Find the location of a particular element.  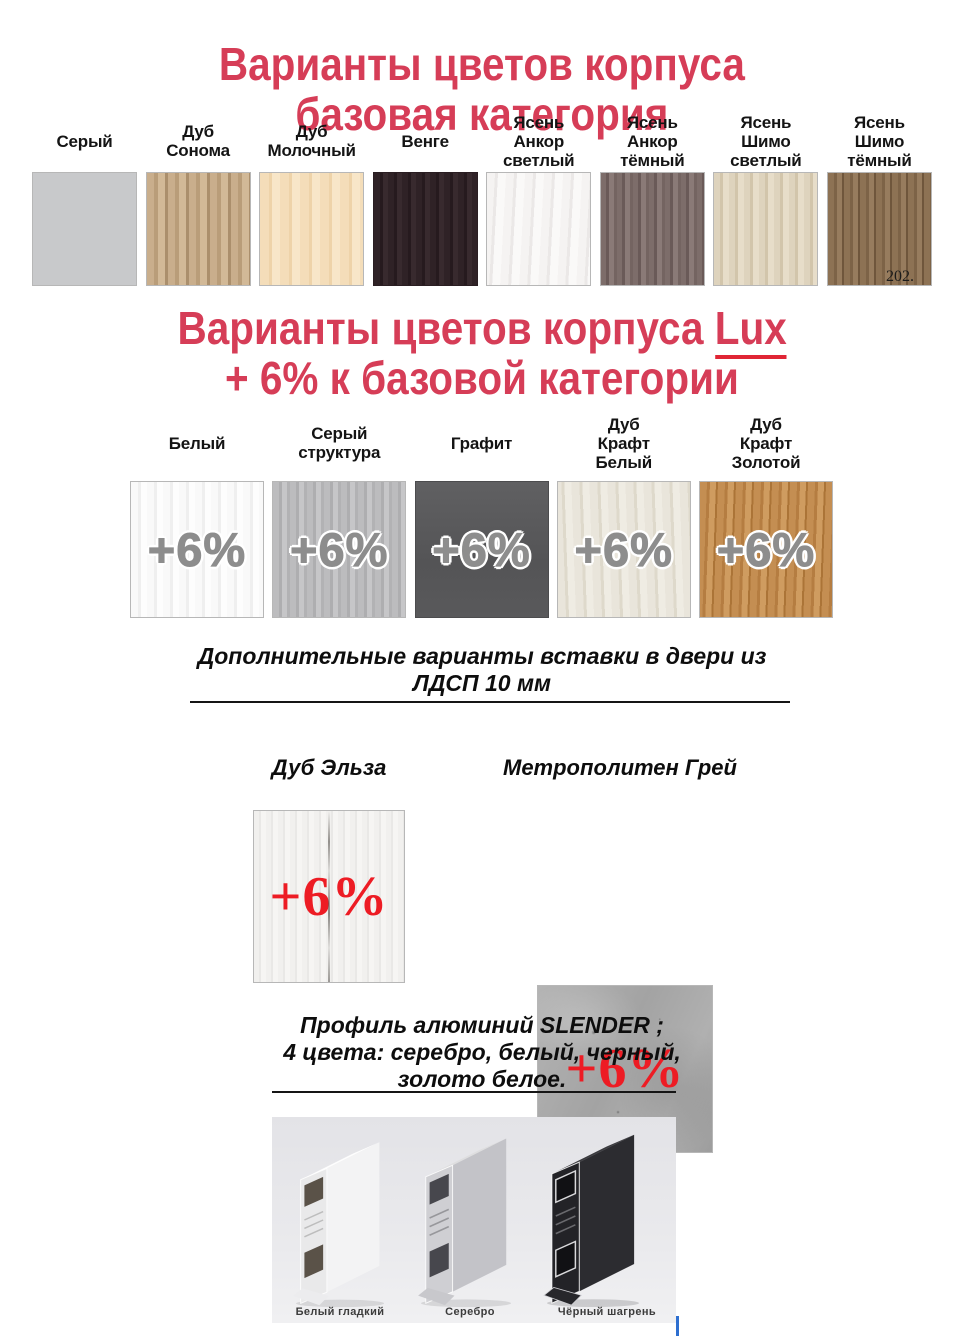

swatch-grafit: +6% is located at coordinates (481, 549).